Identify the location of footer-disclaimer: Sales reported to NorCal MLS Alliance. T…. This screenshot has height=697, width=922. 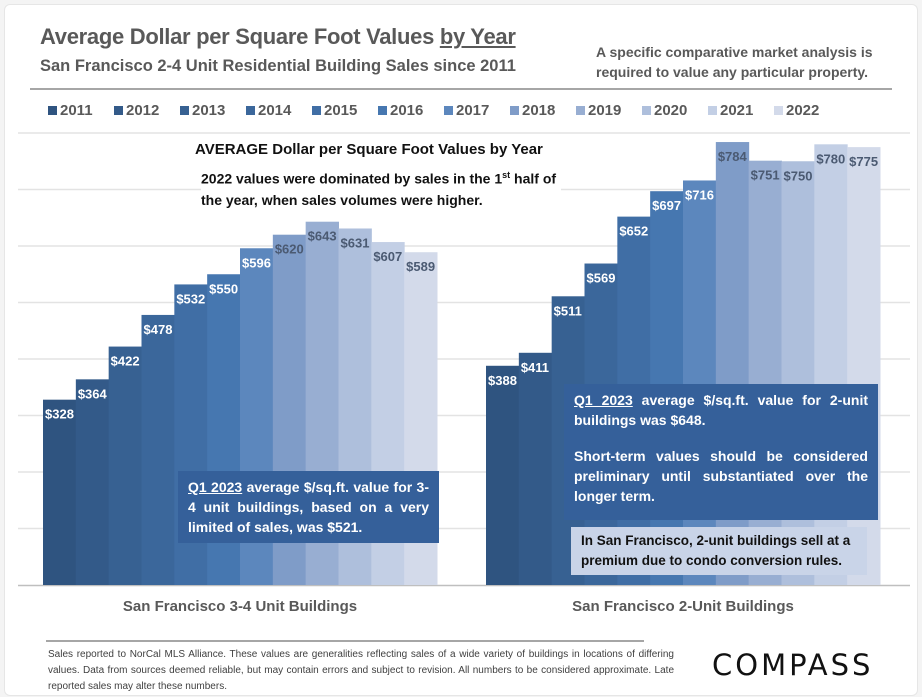
(361, 670).